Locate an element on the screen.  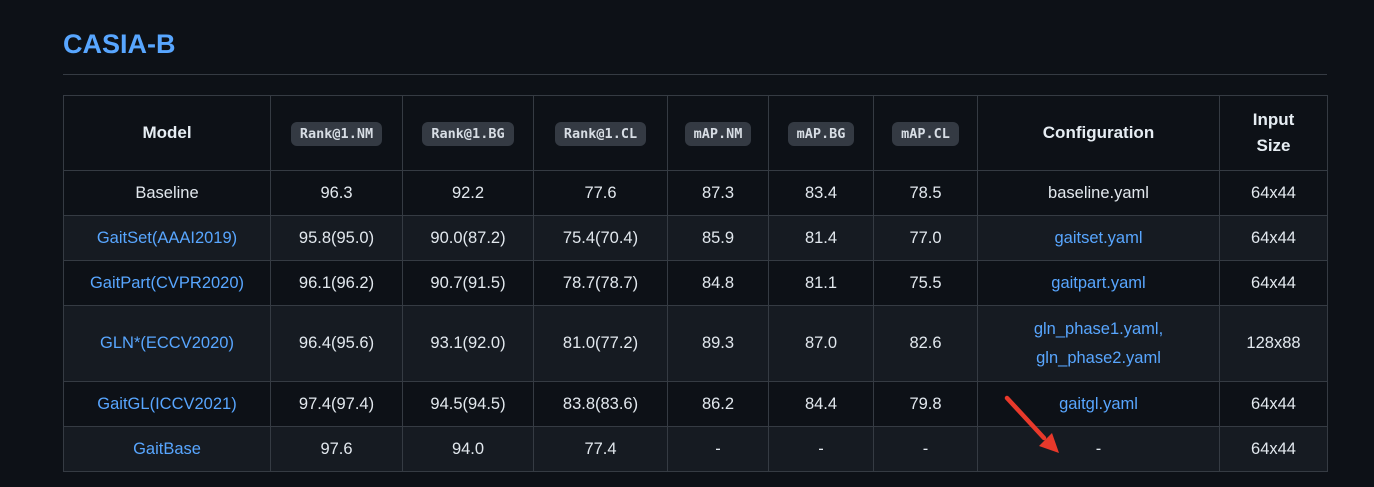
cell-rank-bg: 93.1(92.0) is located at coordinates (468, 343).